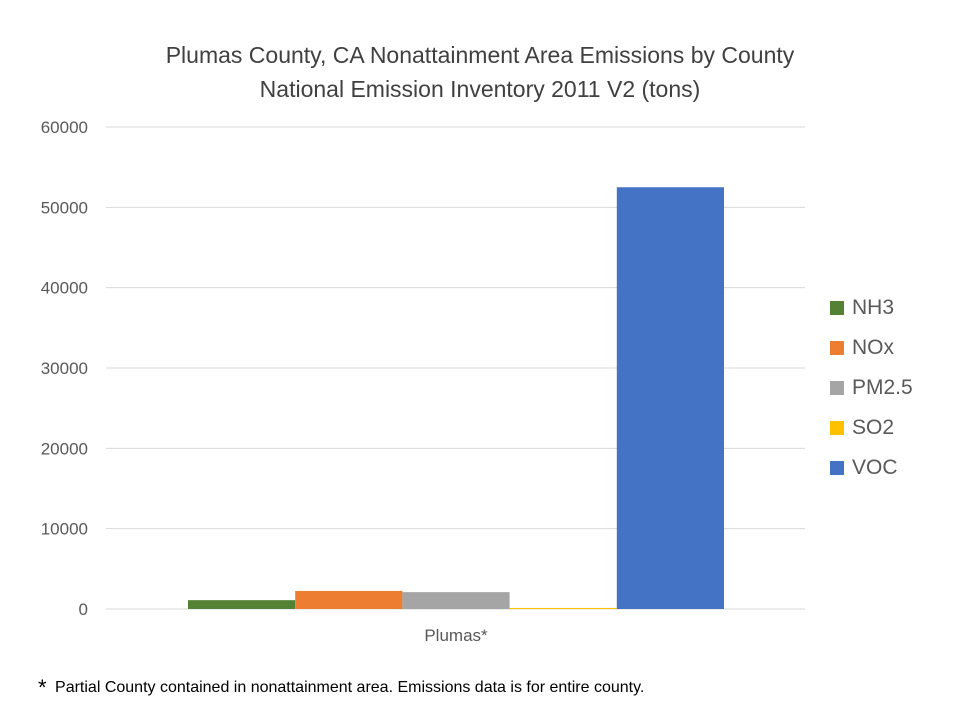  What do you see at coordinates (837, 308) in the screenshot?
I see `legend-swatch-nh3` at bounding box center [837, 308].